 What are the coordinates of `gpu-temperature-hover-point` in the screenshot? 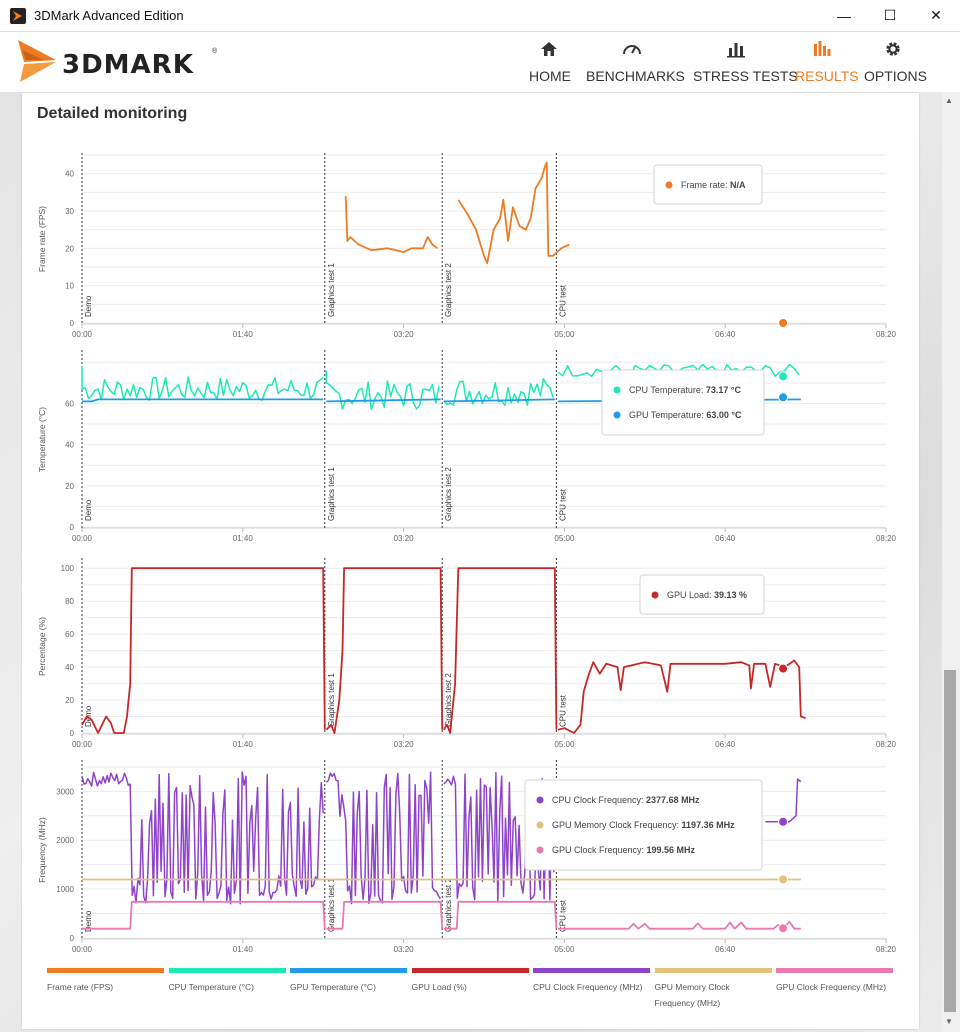 It's located at (783, 397).